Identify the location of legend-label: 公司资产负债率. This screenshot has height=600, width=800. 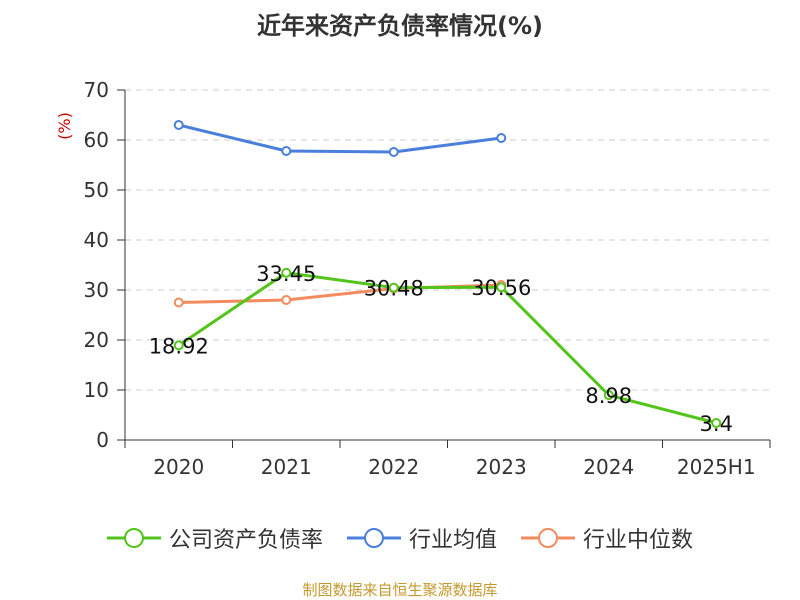
(245, 540).